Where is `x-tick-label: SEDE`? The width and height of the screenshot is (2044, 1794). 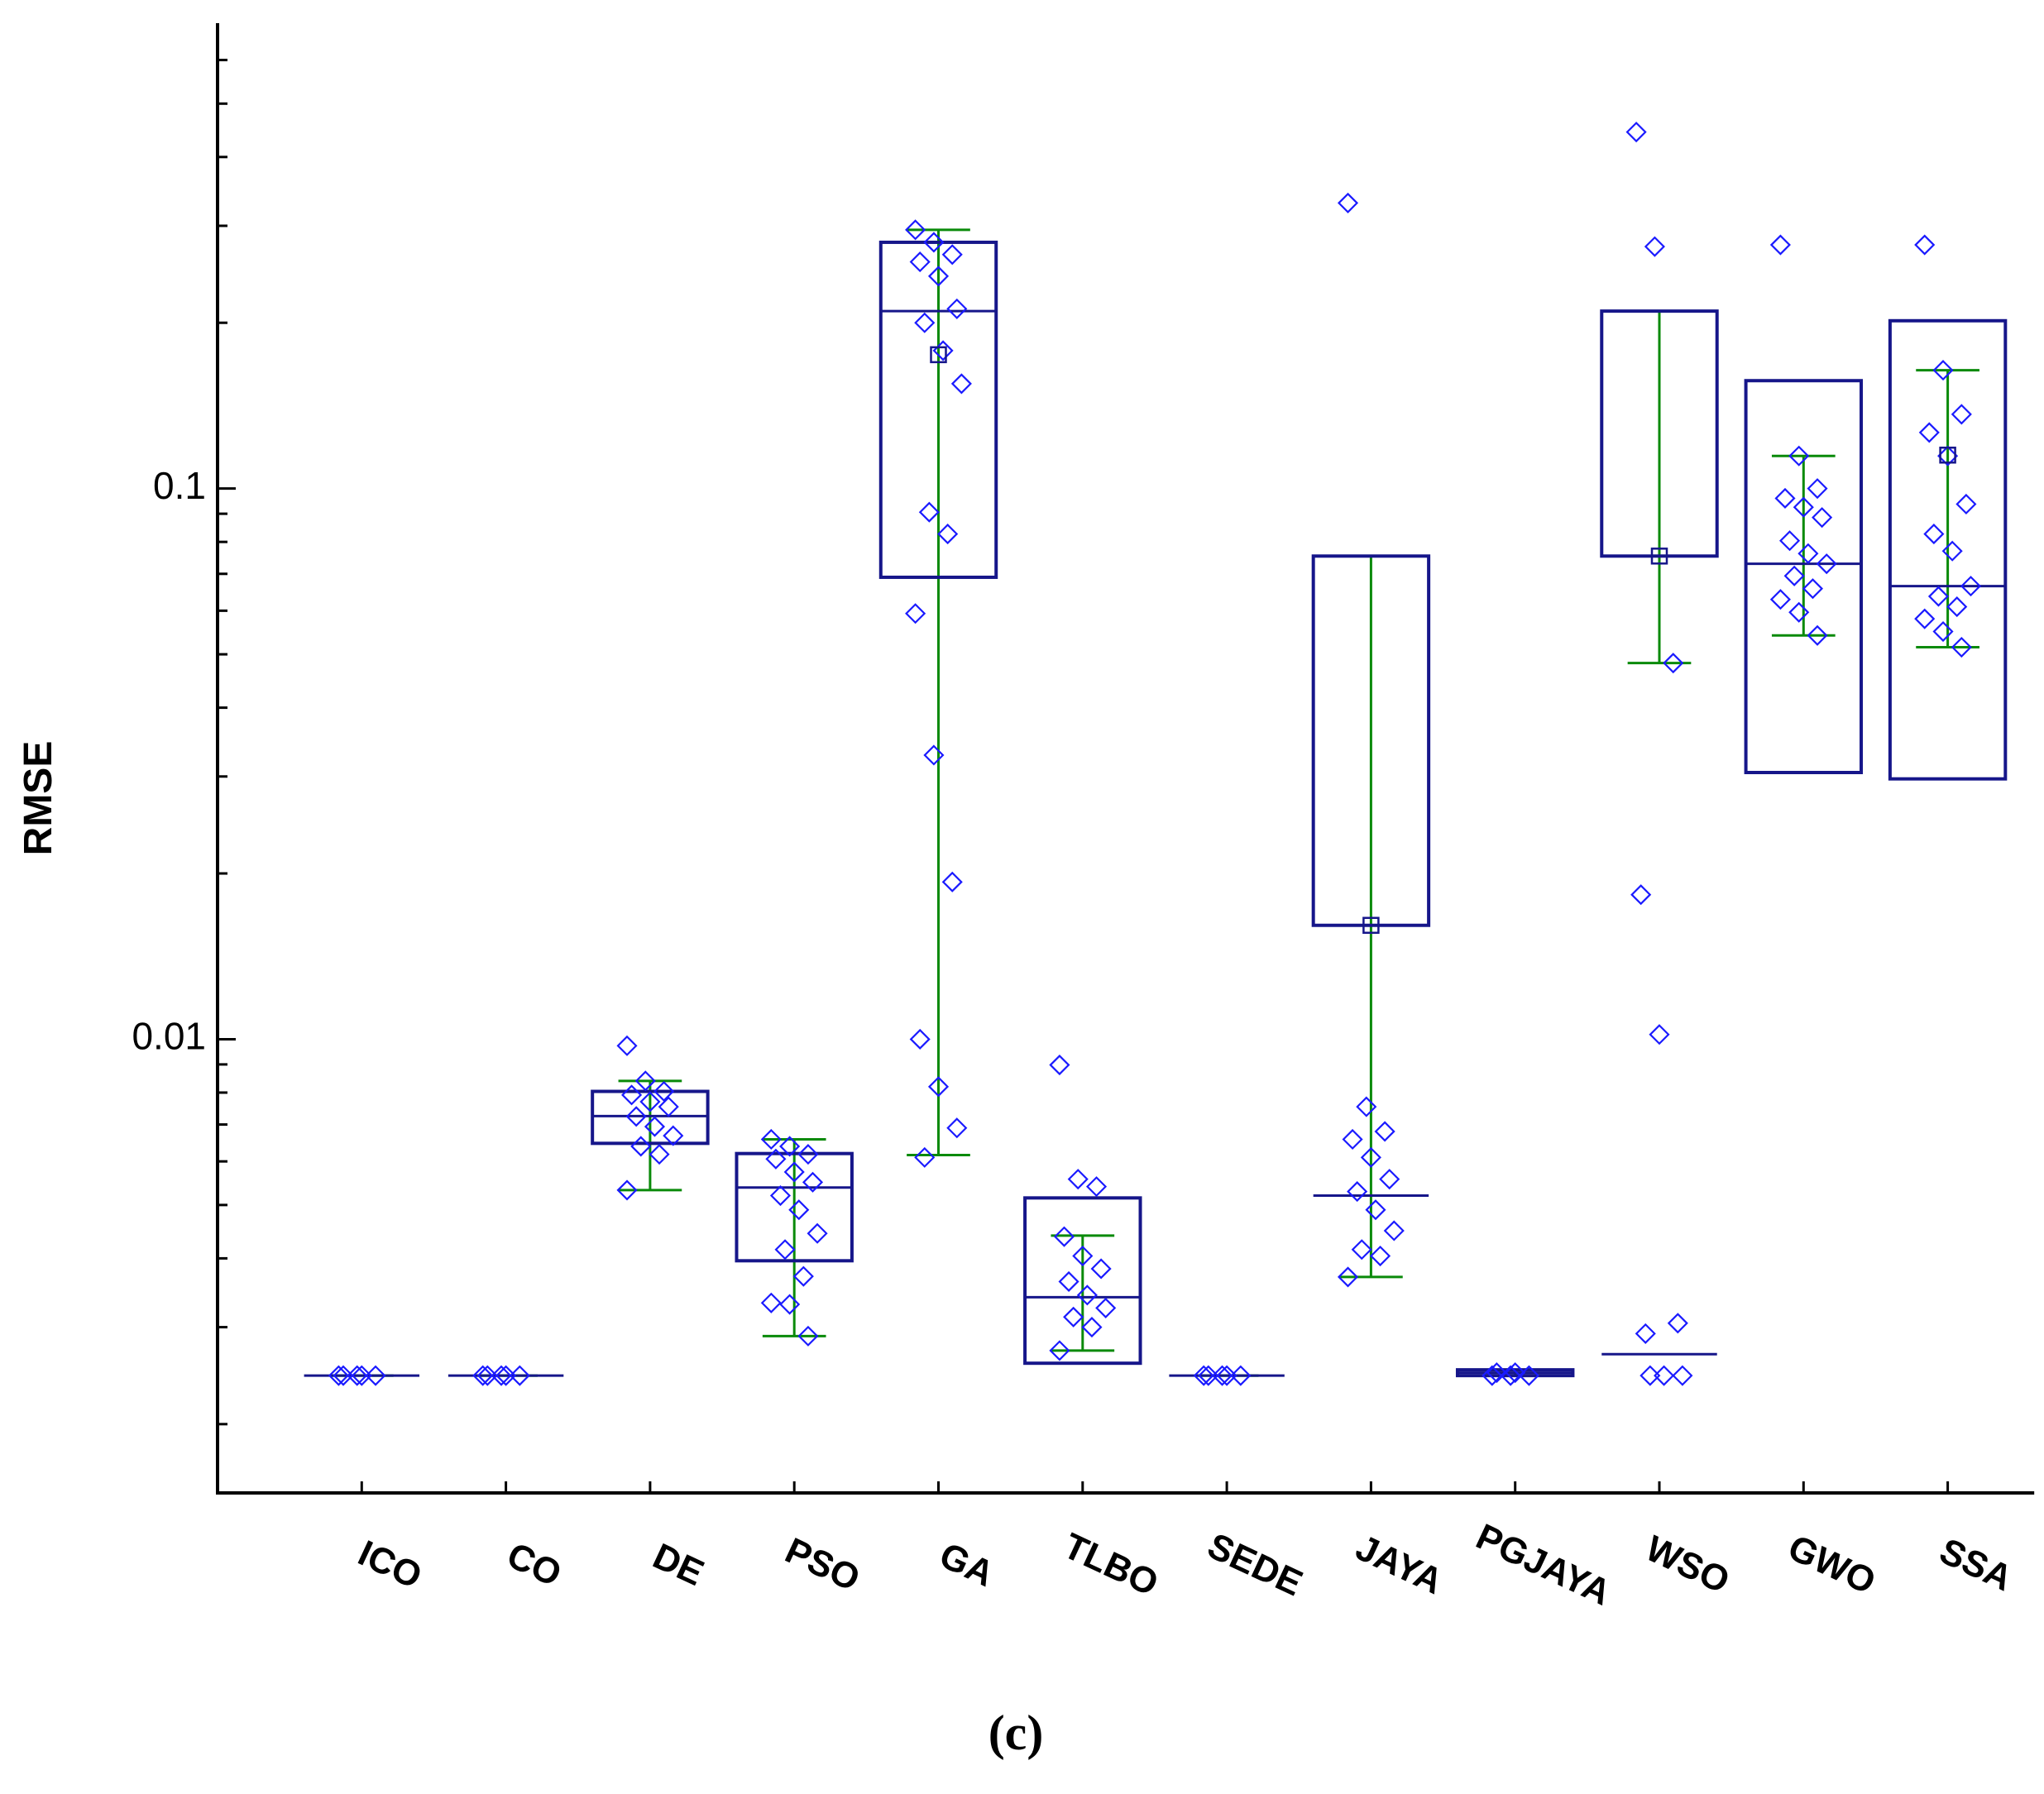
x-tick-label: SEDE is located at coordinates (1255, 1564).